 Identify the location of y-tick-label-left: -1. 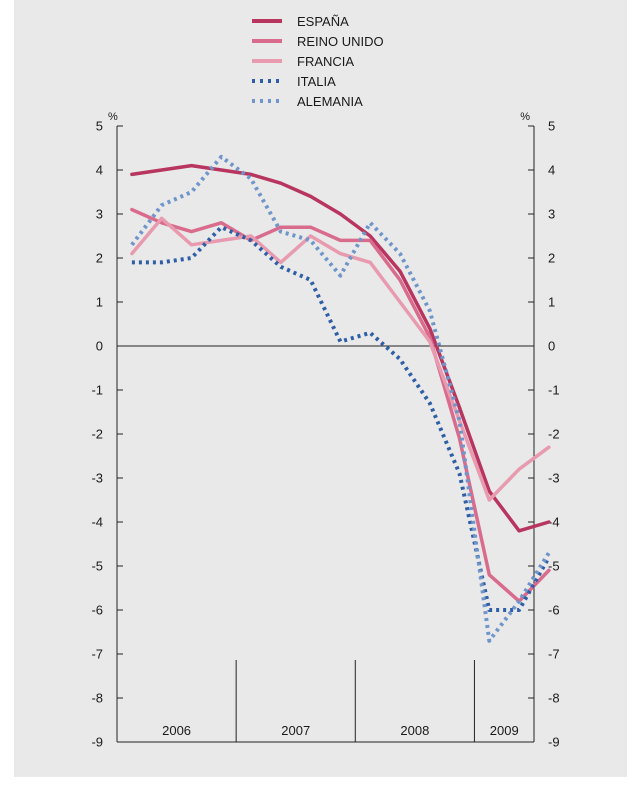
(97, 390).